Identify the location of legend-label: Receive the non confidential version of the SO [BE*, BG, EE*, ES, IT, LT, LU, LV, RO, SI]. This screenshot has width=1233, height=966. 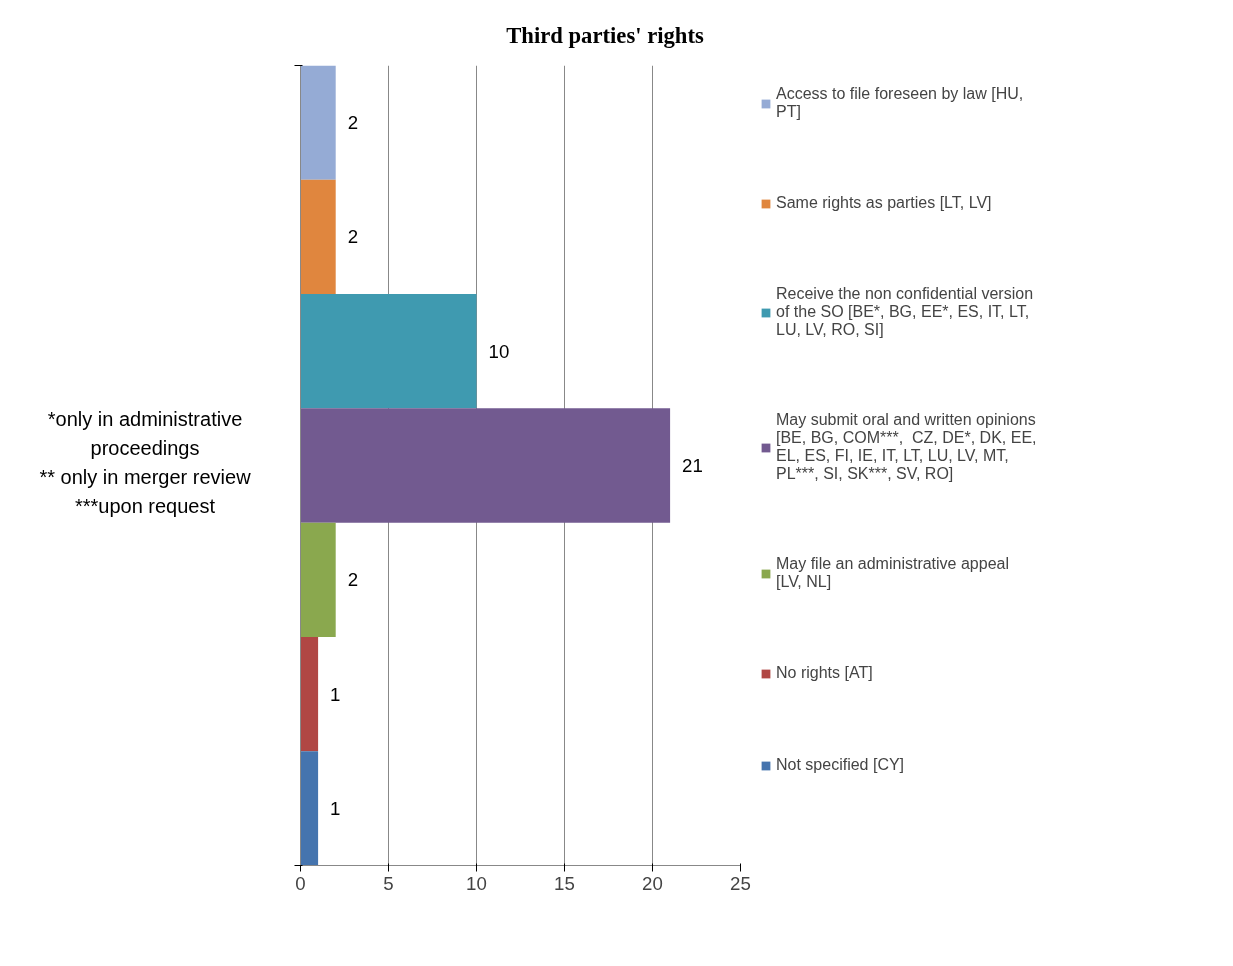
(905, 312).